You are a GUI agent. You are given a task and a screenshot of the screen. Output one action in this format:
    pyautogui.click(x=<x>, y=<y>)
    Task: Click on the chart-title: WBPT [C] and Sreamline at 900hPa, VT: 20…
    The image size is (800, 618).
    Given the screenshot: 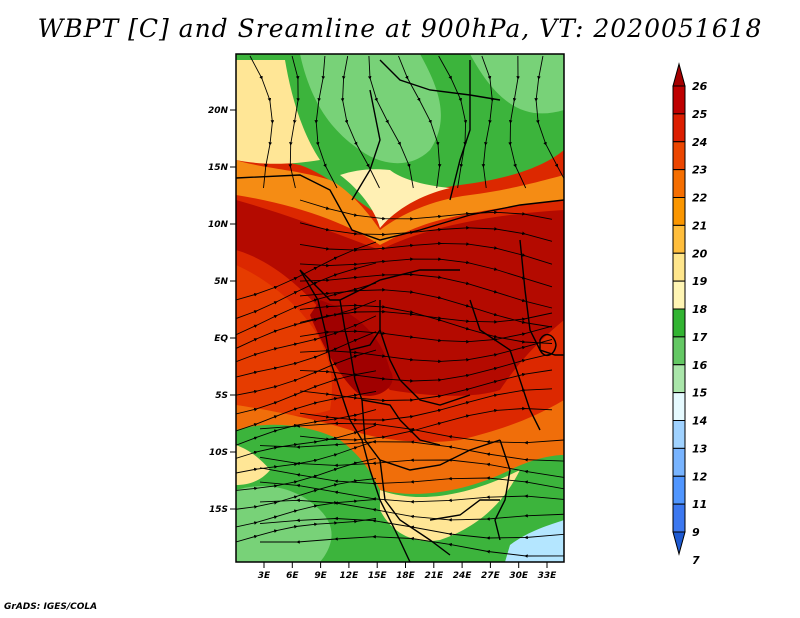 What is the action you would take?
    pyautogui.click(x=400, y=28)
    